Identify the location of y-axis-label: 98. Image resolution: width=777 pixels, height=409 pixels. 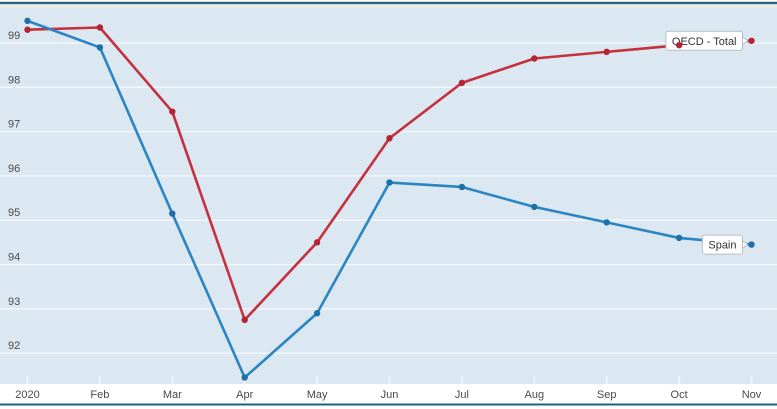
(14, 80).